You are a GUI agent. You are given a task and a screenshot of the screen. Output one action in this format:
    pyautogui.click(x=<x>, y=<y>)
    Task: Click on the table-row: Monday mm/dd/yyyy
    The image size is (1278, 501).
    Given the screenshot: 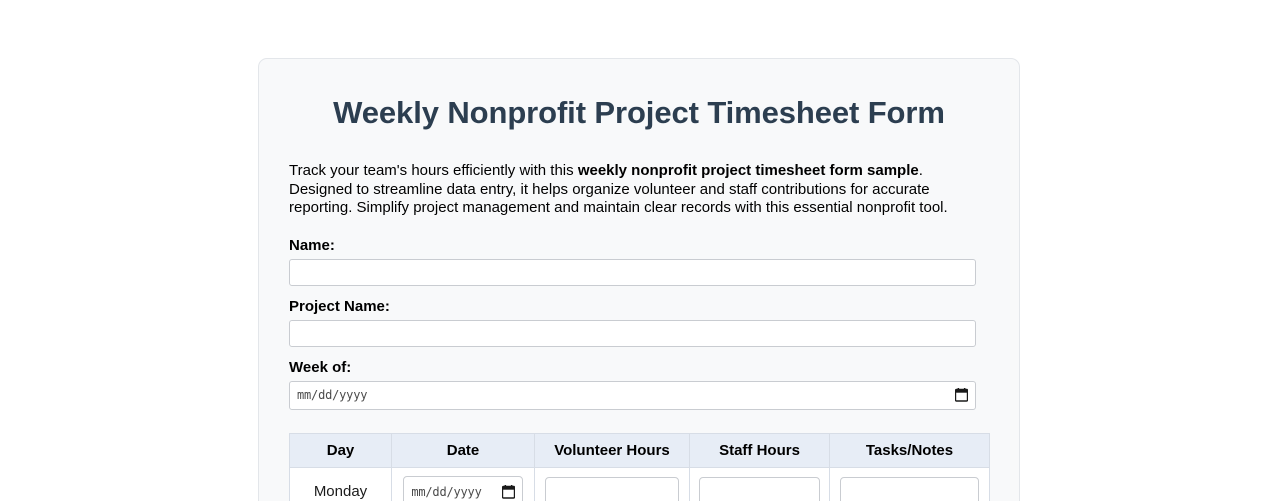 What is the action you would take?
    pyautogui.click(x=639, y=483)
    